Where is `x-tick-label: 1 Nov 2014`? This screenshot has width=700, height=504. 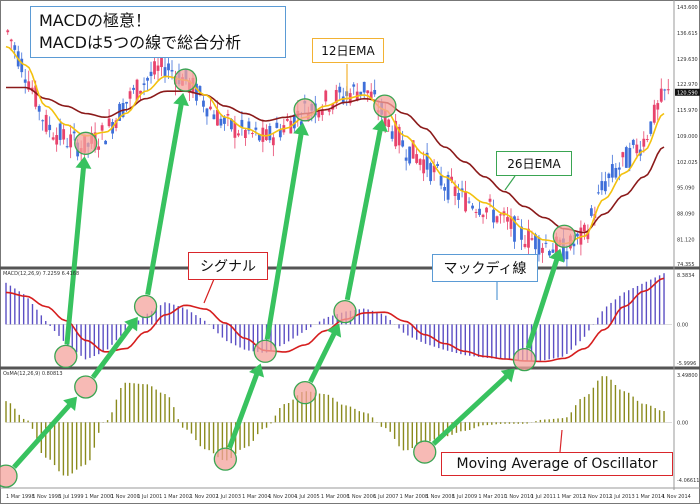
x-tick-label: 1 Nov 2014 is located at coordinates (676, 497).